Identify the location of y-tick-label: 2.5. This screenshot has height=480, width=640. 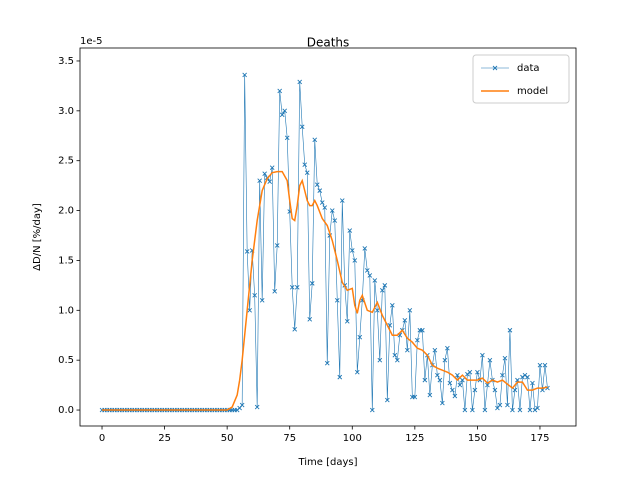
(66, 161).